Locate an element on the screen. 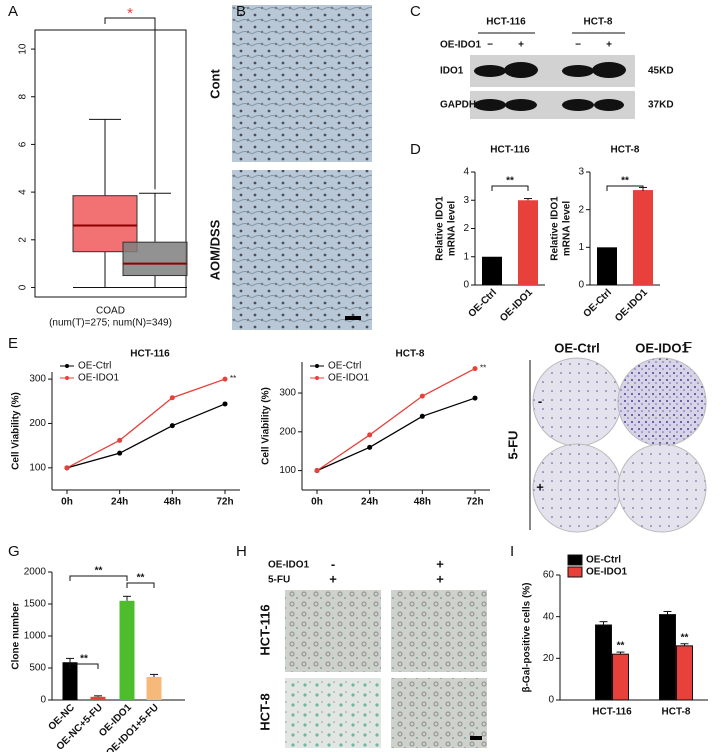 The width and height of the screenshot is (722, 752). y-axis-label: mRNA level is located at coordinates (567, 228).